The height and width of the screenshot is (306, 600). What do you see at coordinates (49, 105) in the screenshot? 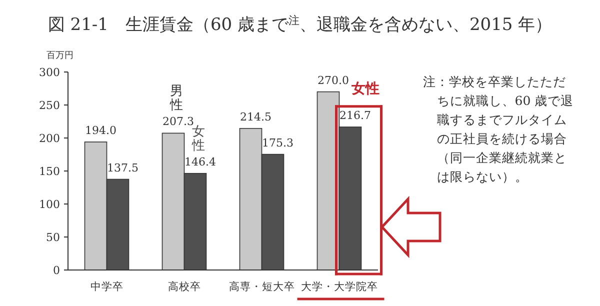
I see `y-tick-label: 250` at bounding box center [49, 105].